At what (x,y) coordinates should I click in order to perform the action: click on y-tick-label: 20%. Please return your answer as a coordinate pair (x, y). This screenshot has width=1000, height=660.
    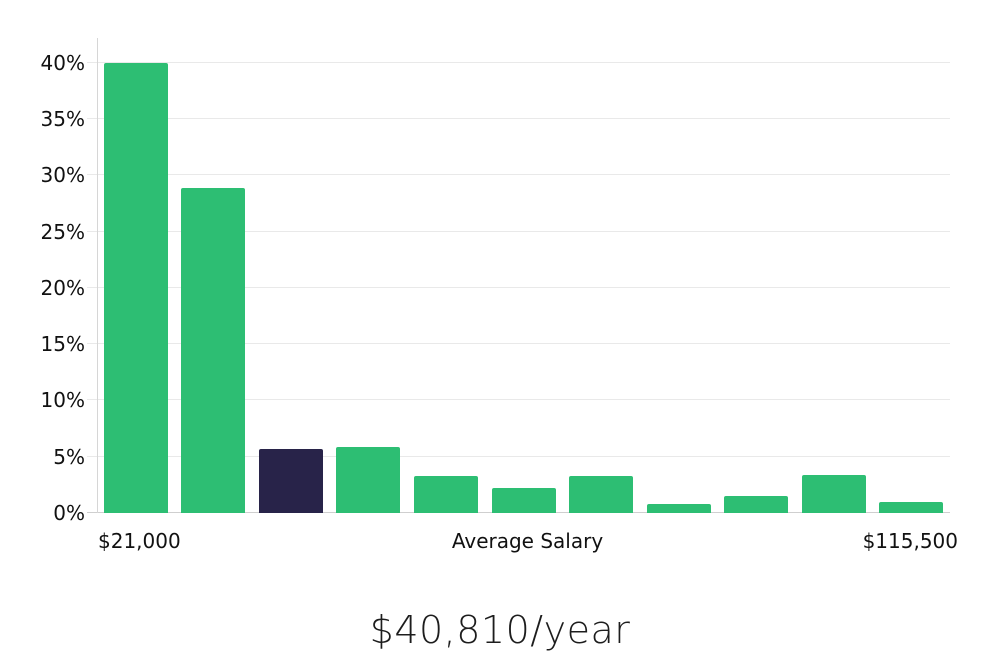
    Looking at the image, I should click on (62, 287).